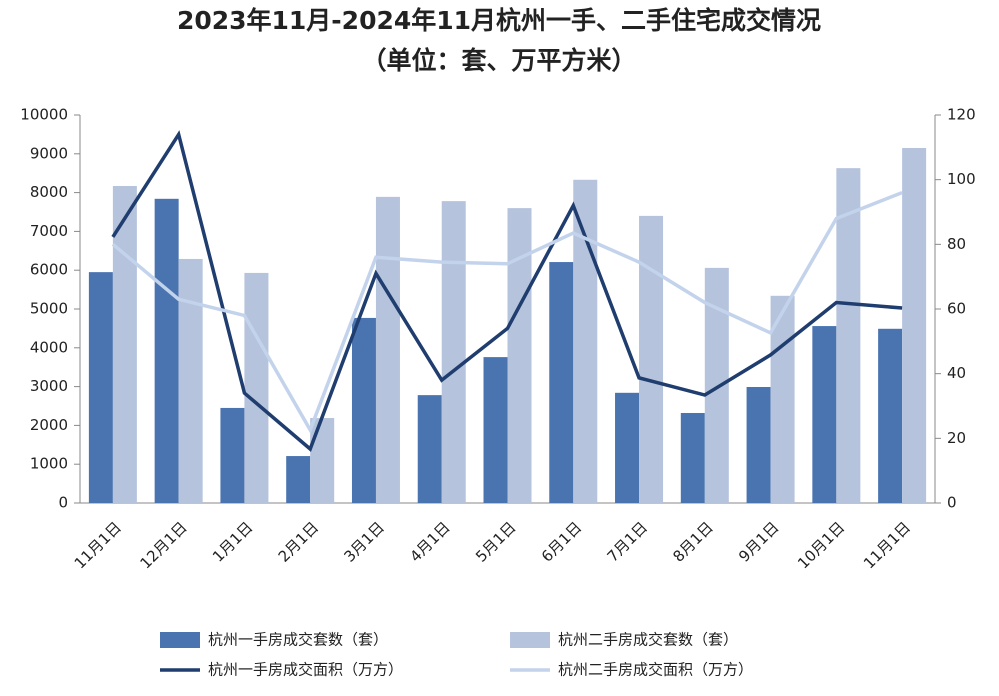 Image resolution: width=999 pixels, height=696 pixels. What do you see at coordinates (499, 20) in the screenshot?
I see `chart-title: 2023年11月-2024年11月杭州一手、二手住宅成交情况` at bounding box center [499, 20].